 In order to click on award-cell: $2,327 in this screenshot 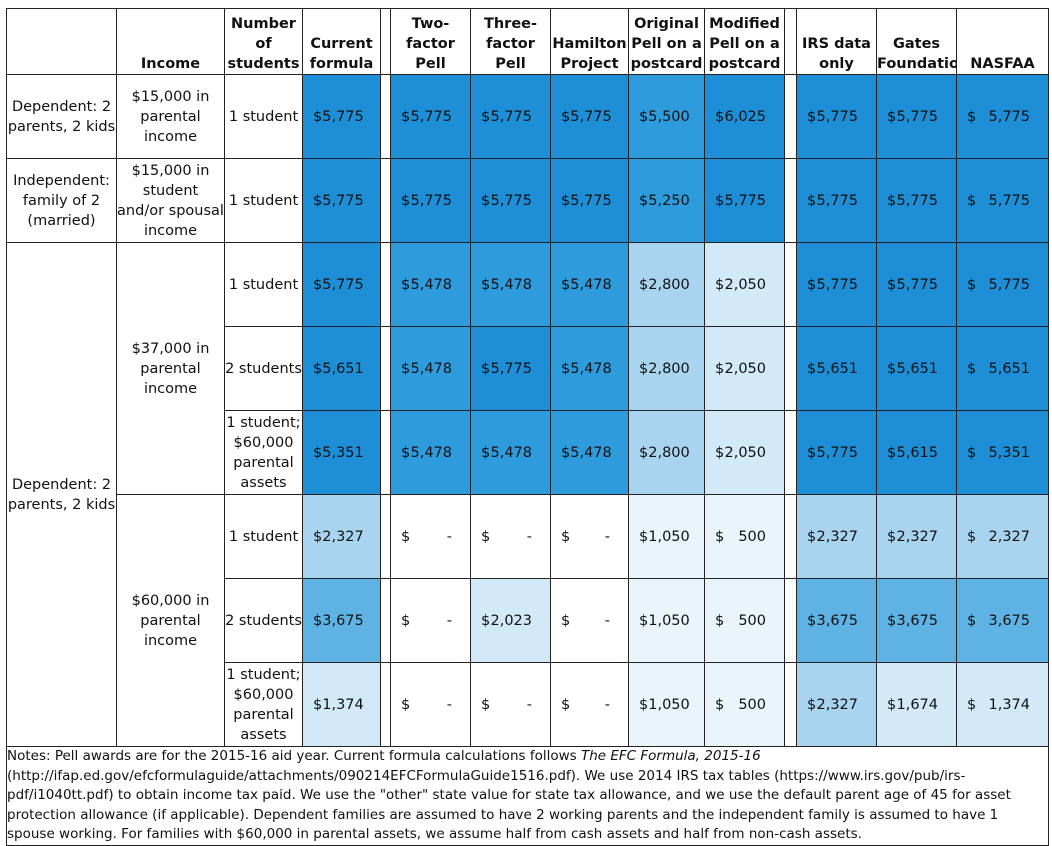, I will do `click(341, 536)`.